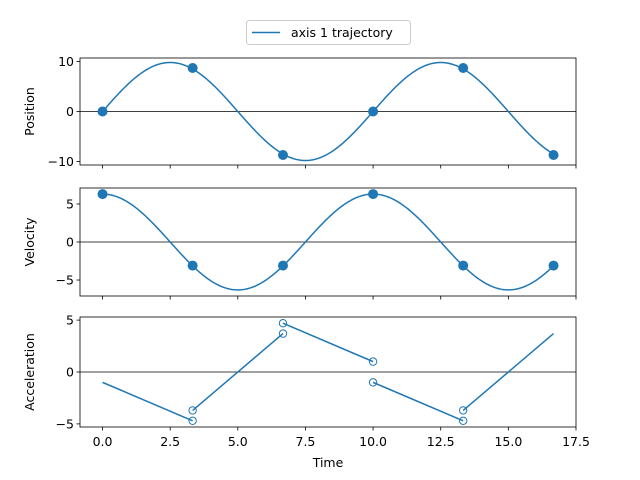 Image resolution: width=640 pixels, height=480 pixels. Describe the element at coordinates (29, 242) in the screenshot. I see `ylabel-velocity: Velocity` at that location.